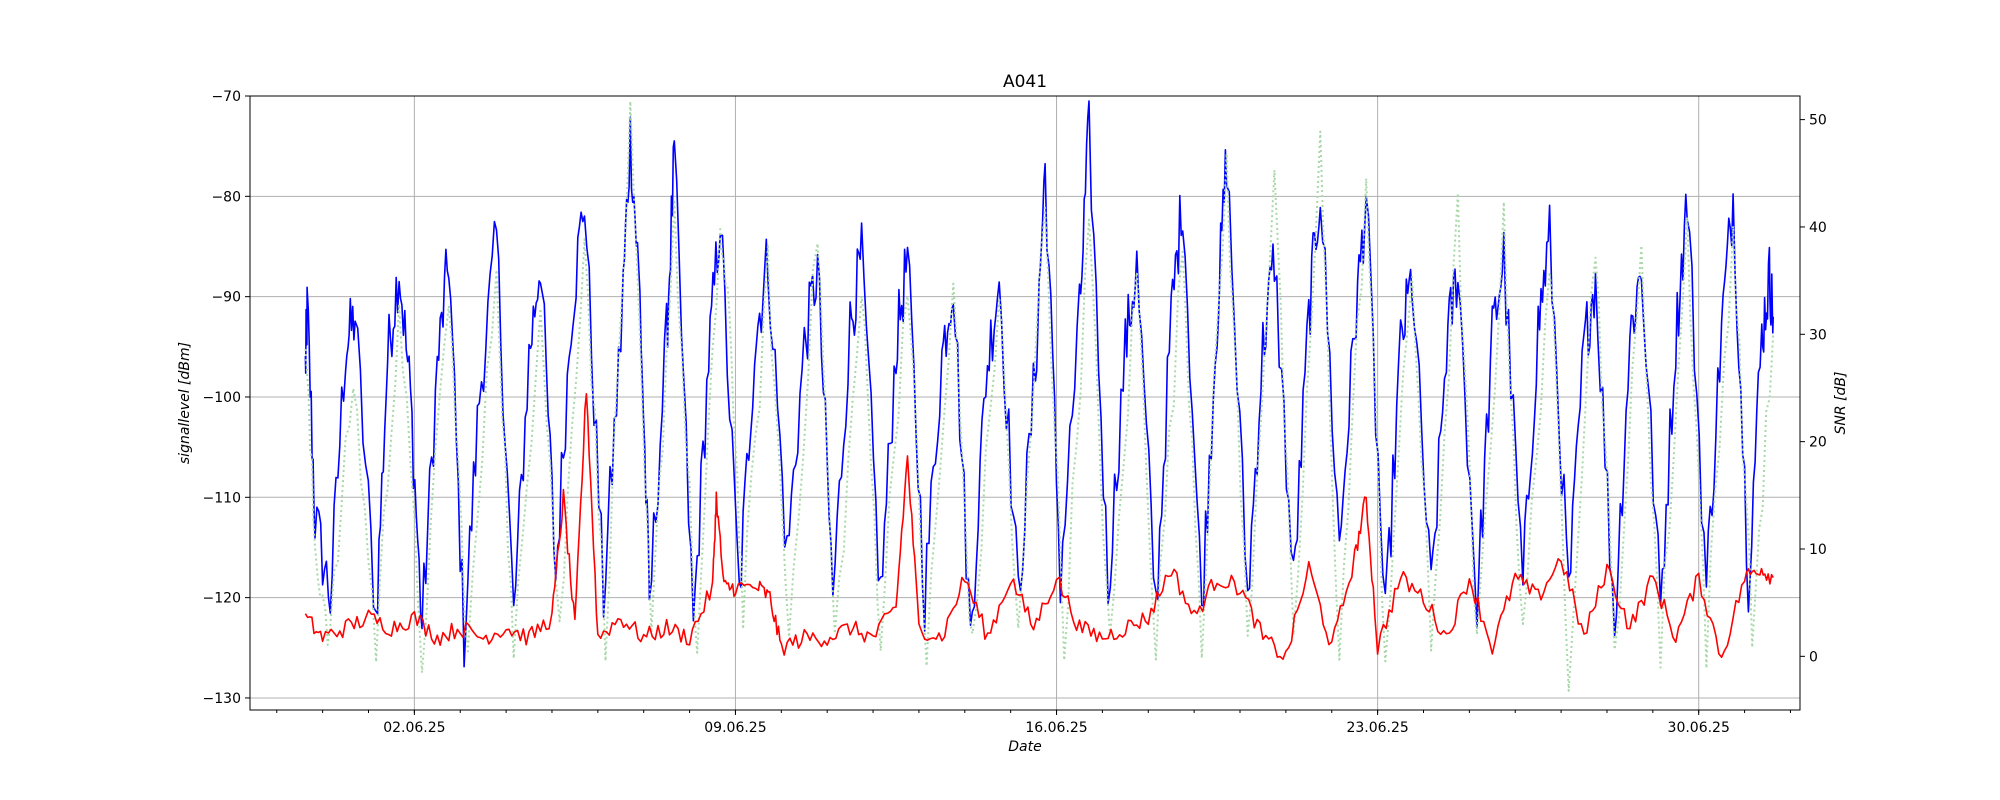 This screenshot has width=2000, height=800. What do you see at coordinates (1033, 711) in the screenshot?
I see `x-axis-minor-ticks` at bounding box center [1033, 711].